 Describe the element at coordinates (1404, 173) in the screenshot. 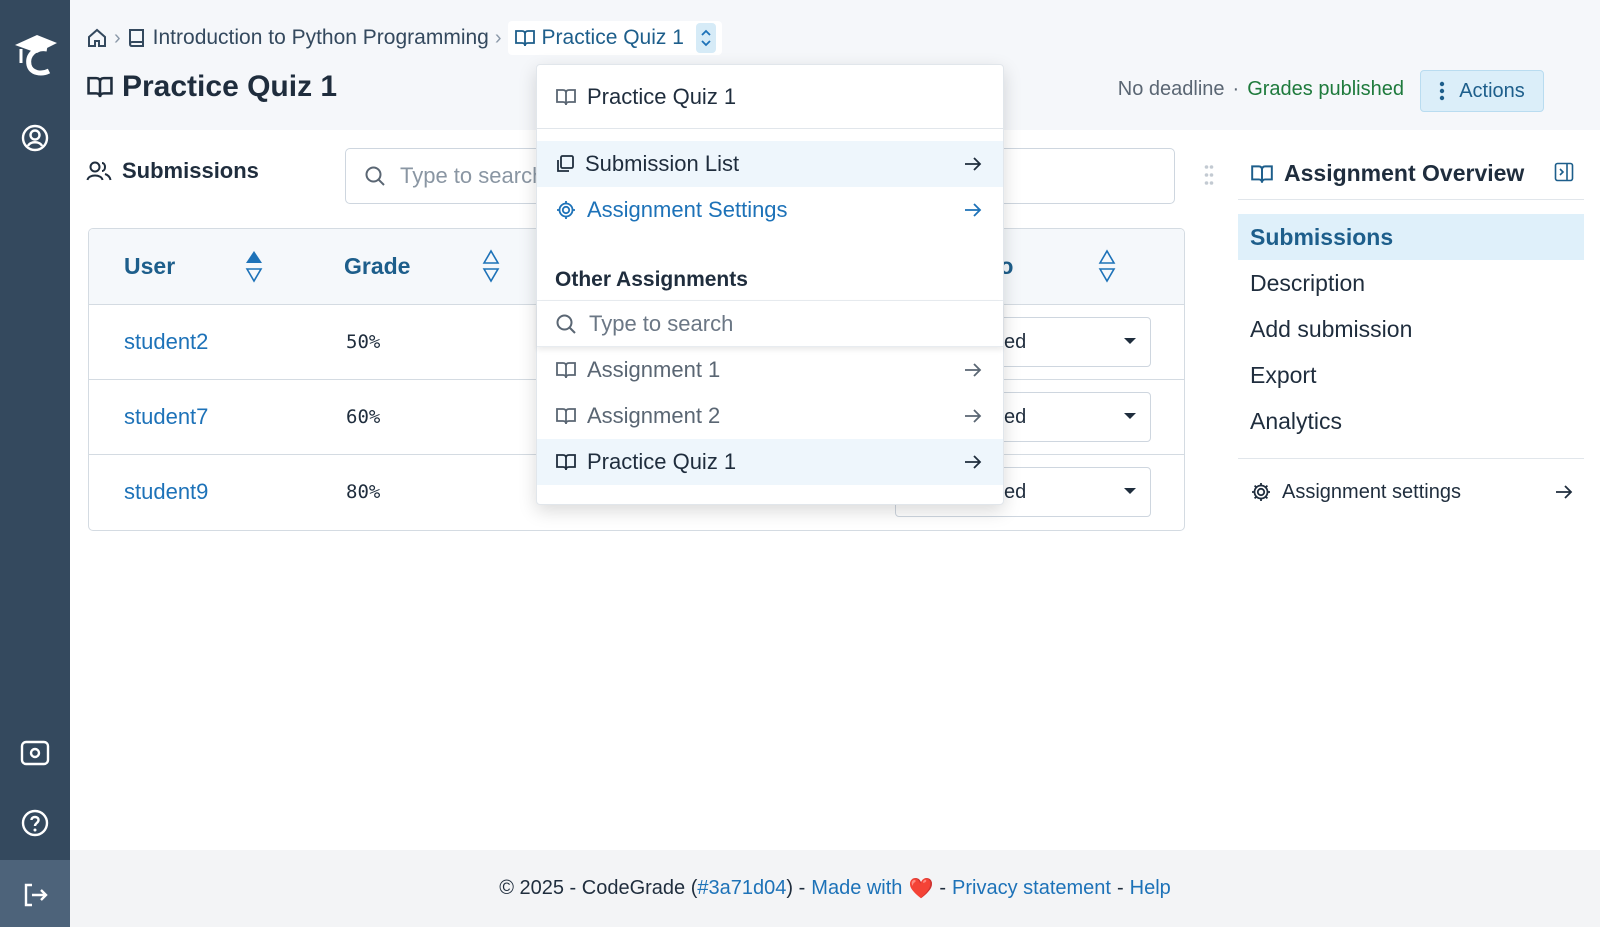

I see `overview-title: Assignment Overview` at that location.